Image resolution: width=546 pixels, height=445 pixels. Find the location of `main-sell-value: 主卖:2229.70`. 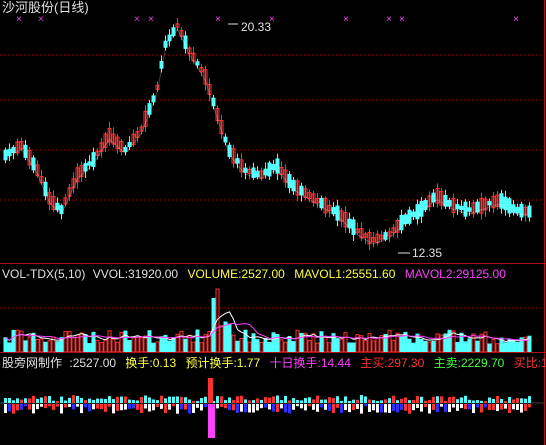

main-sell-value: 主卖:2229.70 is located at coordinates (469, 363).